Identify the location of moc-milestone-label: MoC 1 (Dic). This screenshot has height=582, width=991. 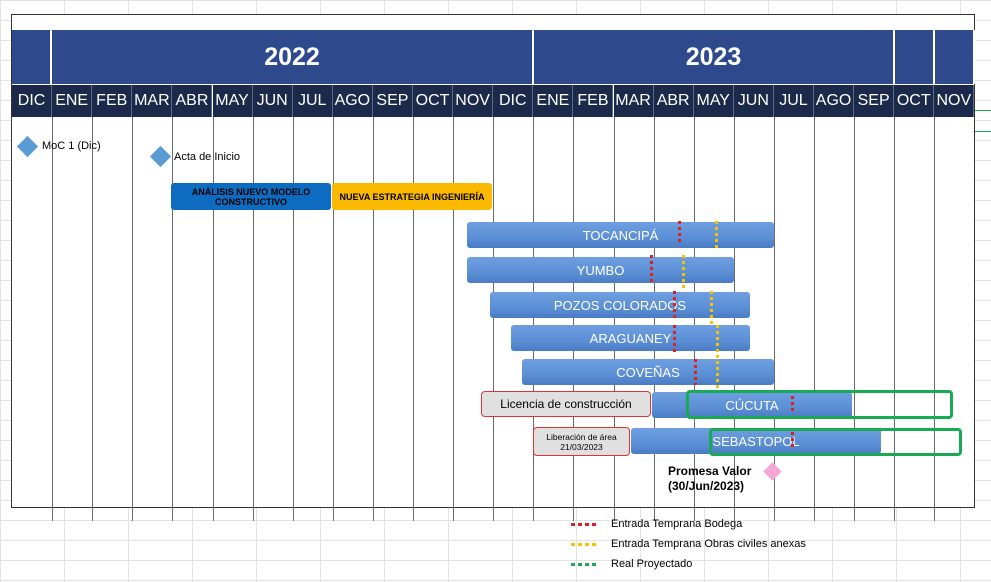
(71, 146).